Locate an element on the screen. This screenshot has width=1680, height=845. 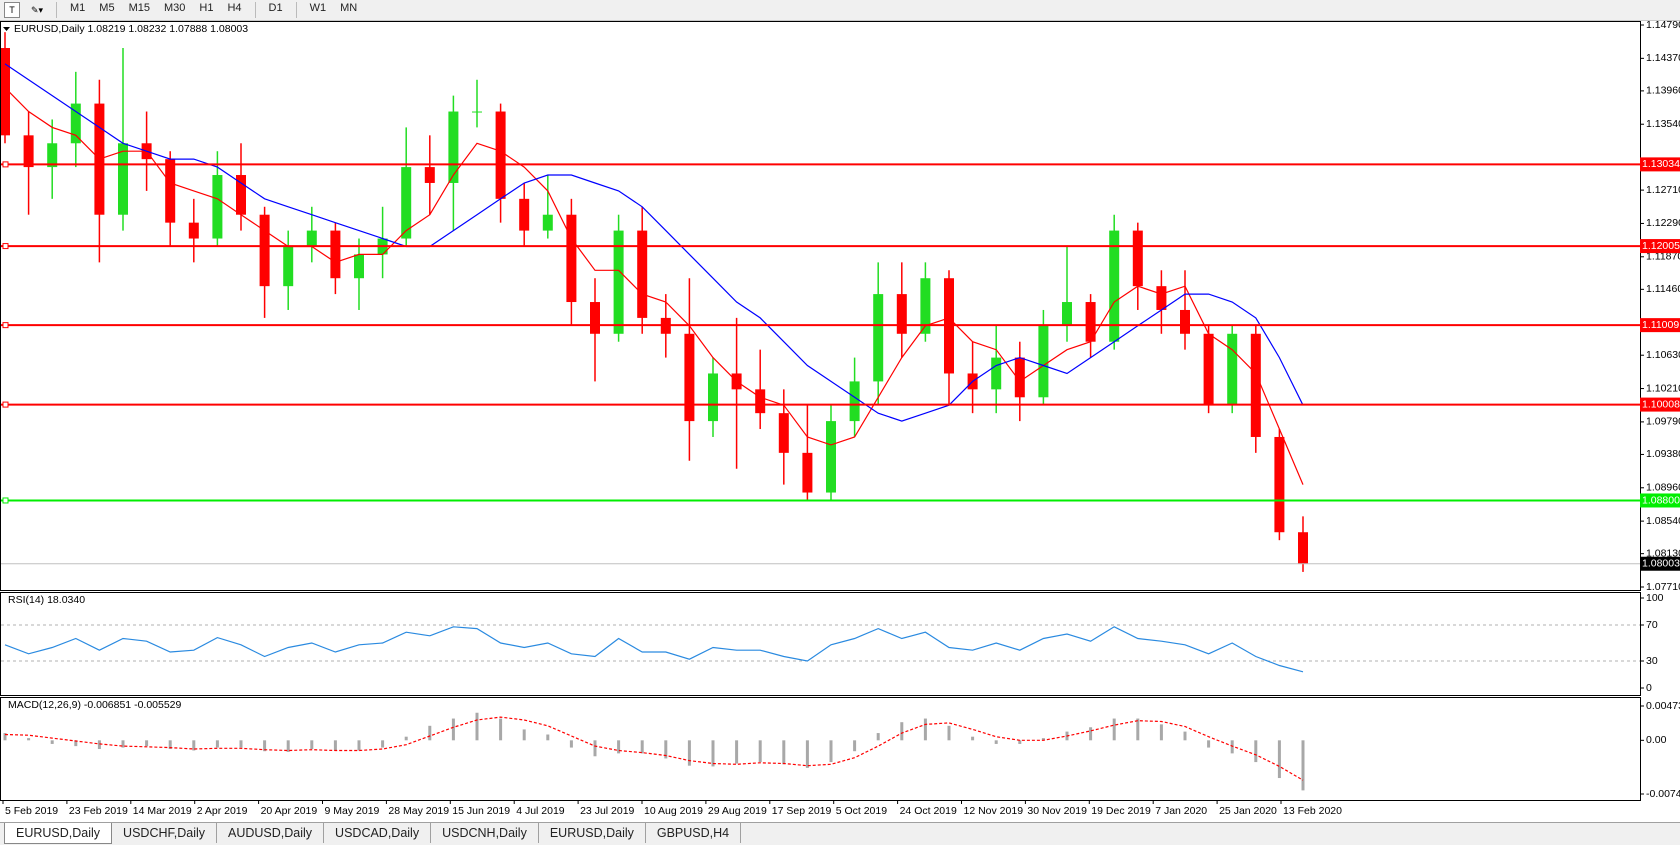
y-tick-label: 1.08540 is located at coordinates (1663, 521).